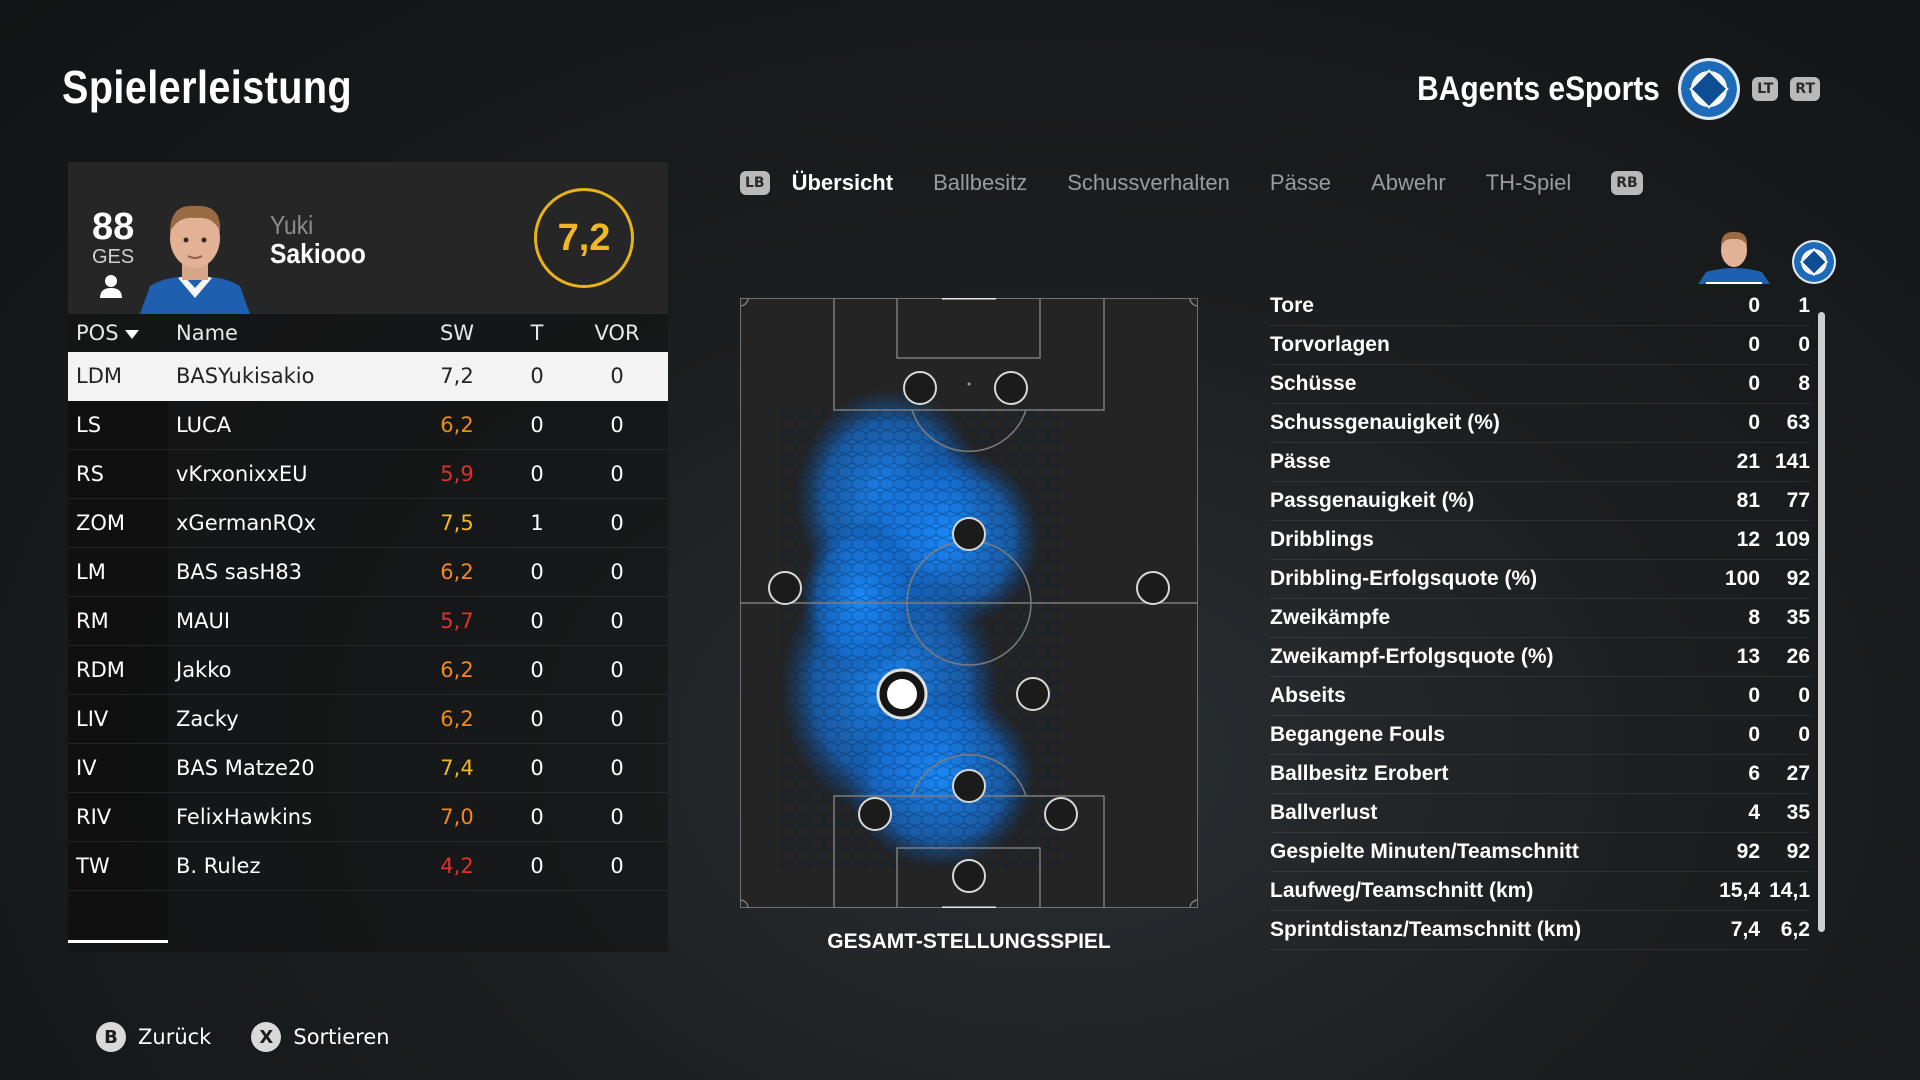 The width and height of the screenshot is (1920, 1080). I want to click on lb-button: LB, so click(755, 183).